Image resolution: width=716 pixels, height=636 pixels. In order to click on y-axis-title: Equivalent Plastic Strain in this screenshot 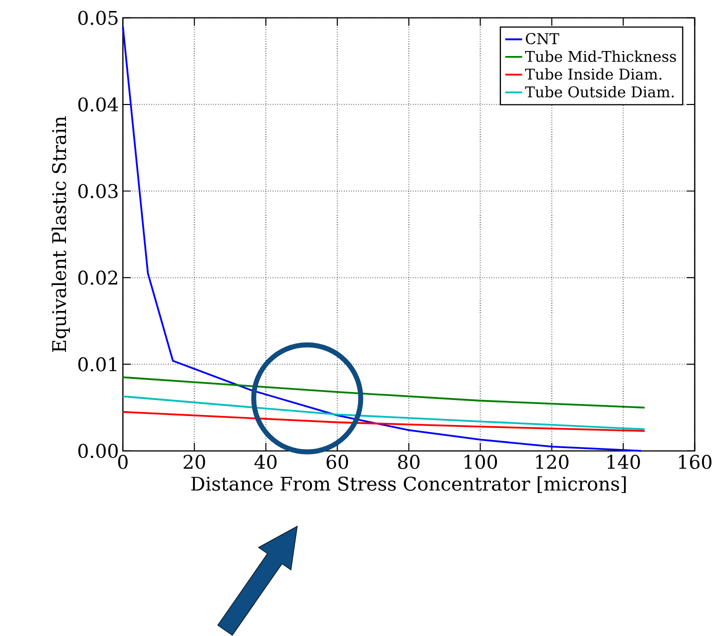, I will do `click(61, 234)`.